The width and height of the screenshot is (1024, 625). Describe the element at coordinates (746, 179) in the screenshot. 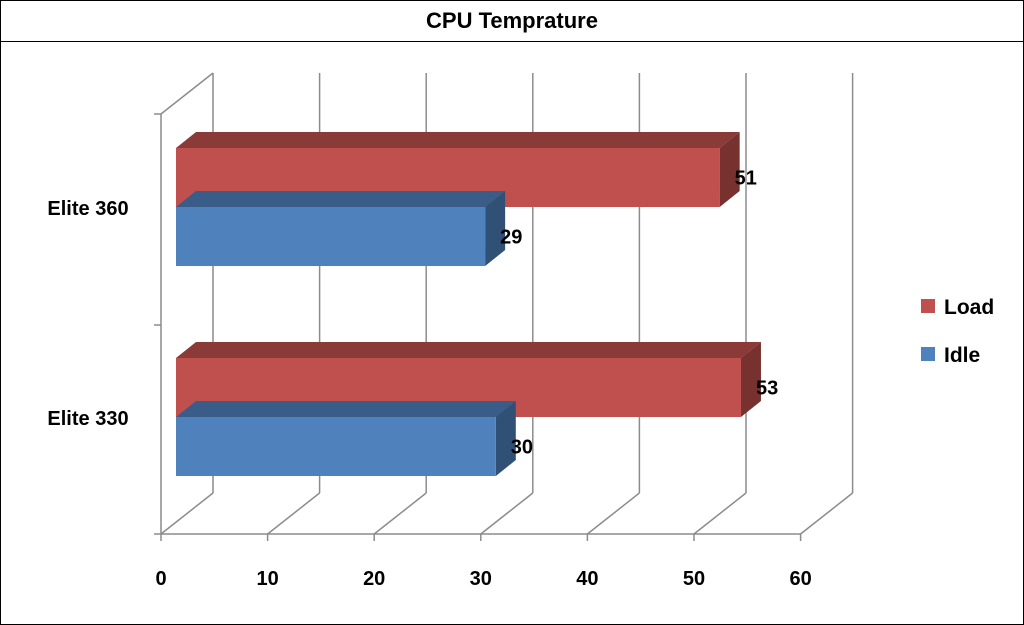

I see `data-label: 51` at that location.